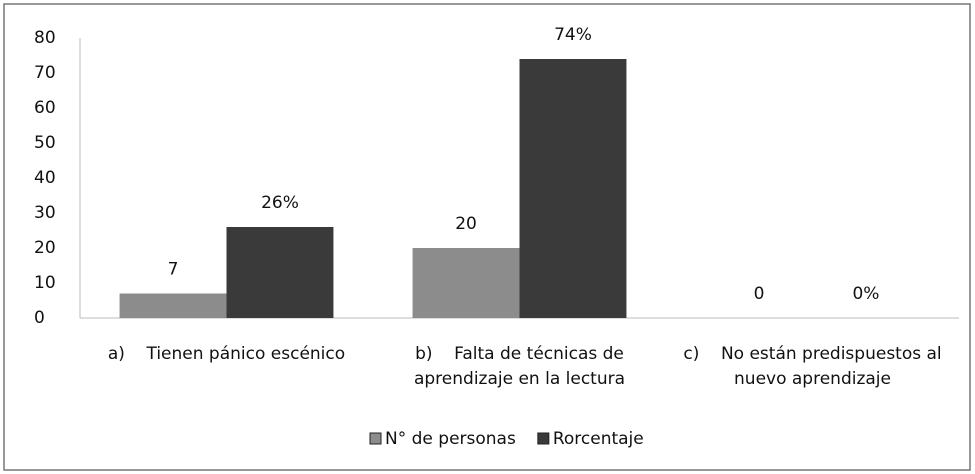  Describe the element at coordinates (573, 35) in the screenshot. I see `value-label: 74%` at that location.